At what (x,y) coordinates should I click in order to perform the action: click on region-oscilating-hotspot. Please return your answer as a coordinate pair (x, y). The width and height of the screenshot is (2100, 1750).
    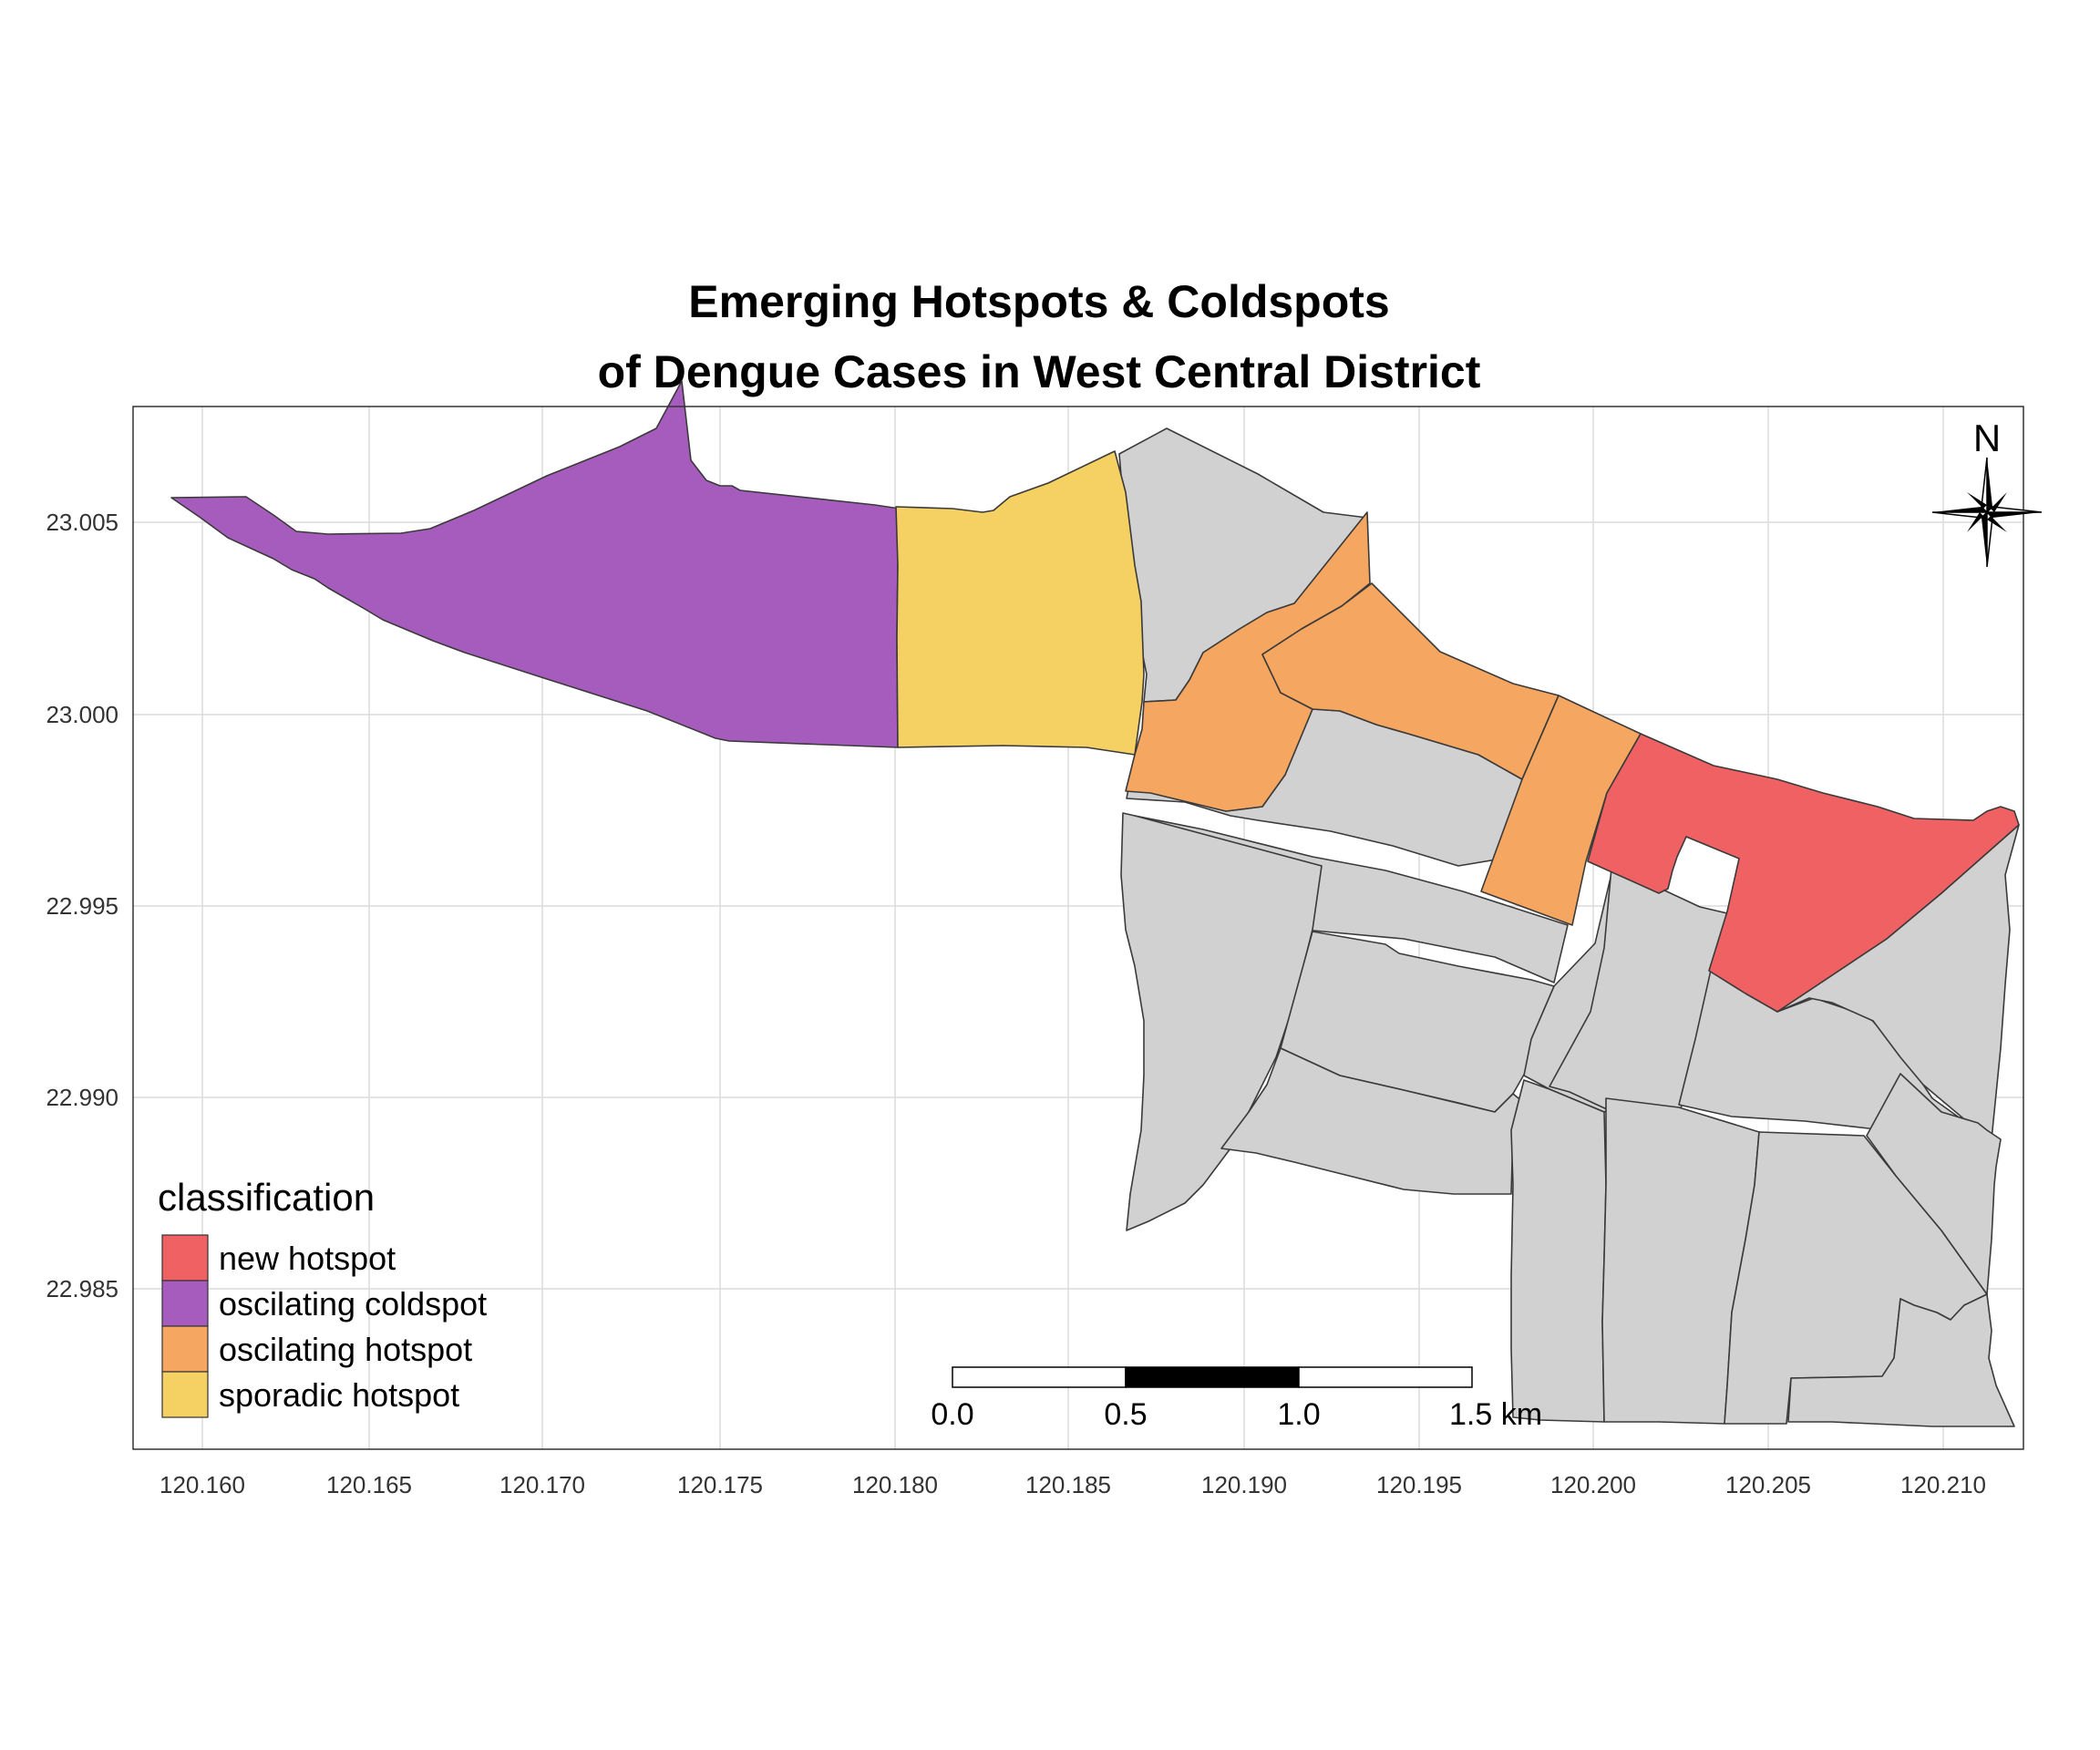
    Looking at the image, I should click on (1561, 811).